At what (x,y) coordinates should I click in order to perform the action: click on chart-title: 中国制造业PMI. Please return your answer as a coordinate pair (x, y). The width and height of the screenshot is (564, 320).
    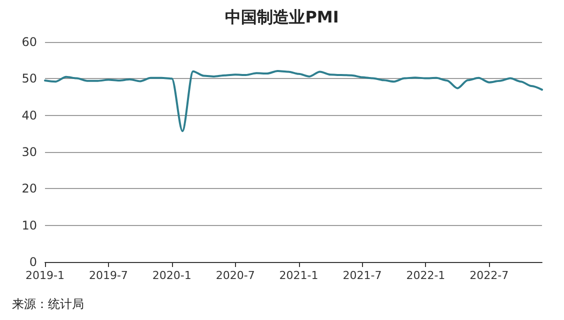
    Looking at the image, I should click on (282, 17).